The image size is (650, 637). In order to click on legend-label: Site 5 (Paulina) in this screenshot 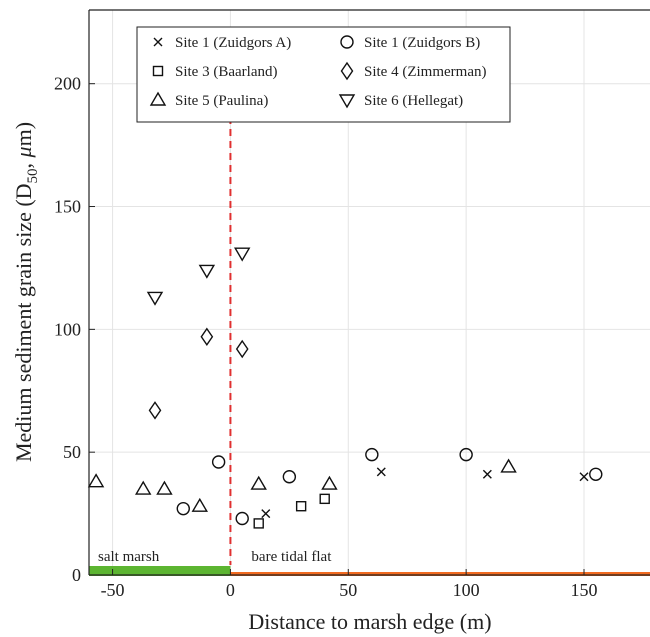, I will do `click(221, 101)`.